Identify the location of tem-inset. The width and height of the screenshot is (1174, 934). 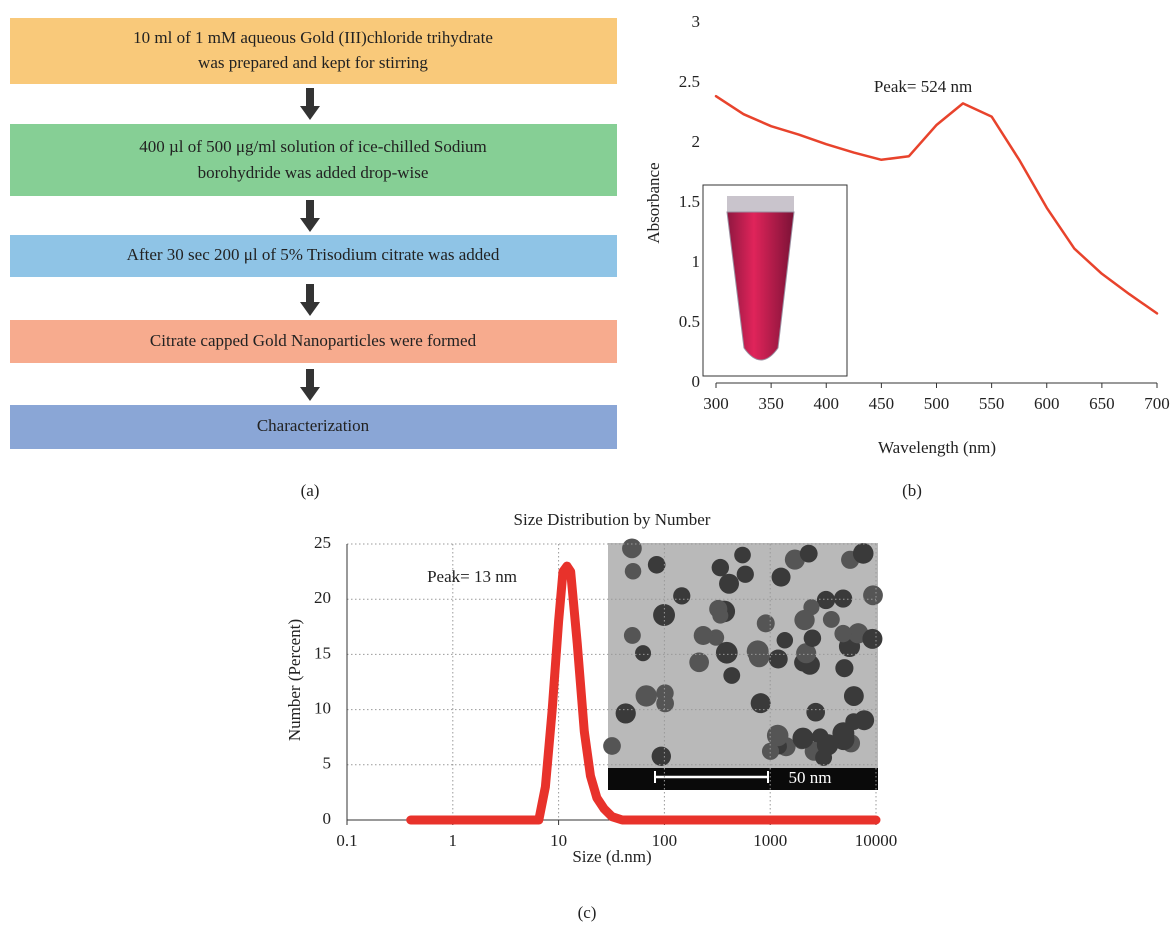
(743, 664).